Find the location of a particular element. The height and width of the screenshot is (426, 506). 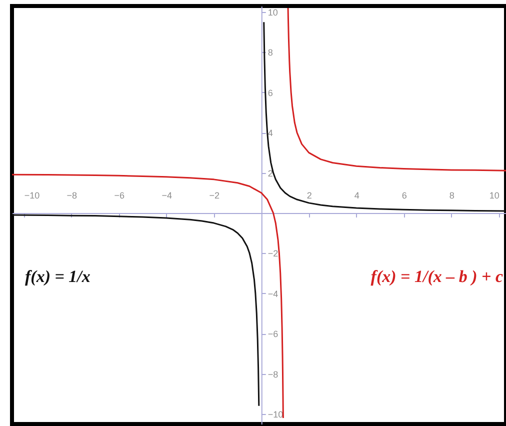

y-tick-label: −8 is located at coordinates (273, 374).